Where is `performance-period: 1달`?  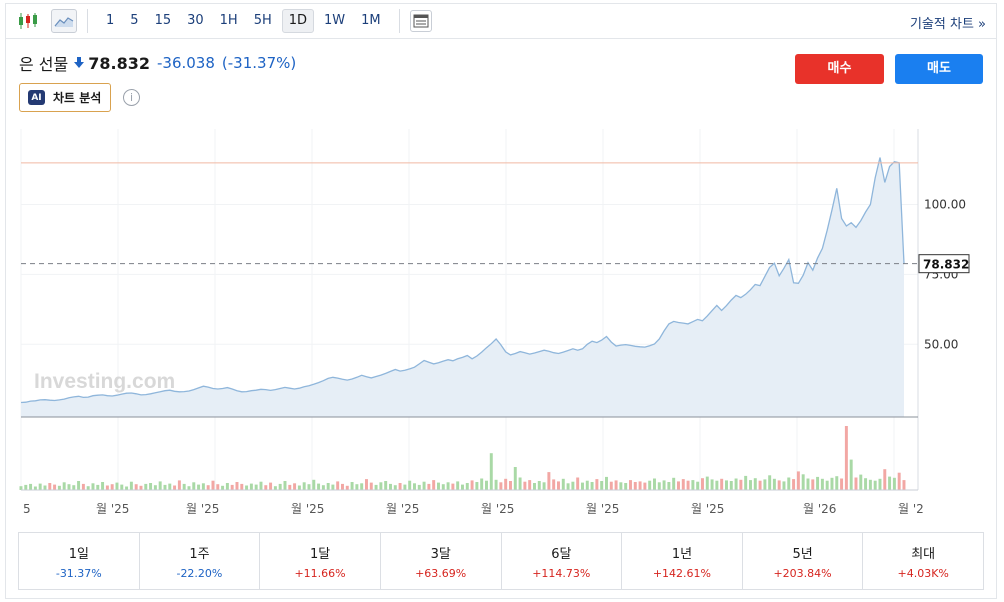
performance-period: 1달 is located at coordinates (320, 554).